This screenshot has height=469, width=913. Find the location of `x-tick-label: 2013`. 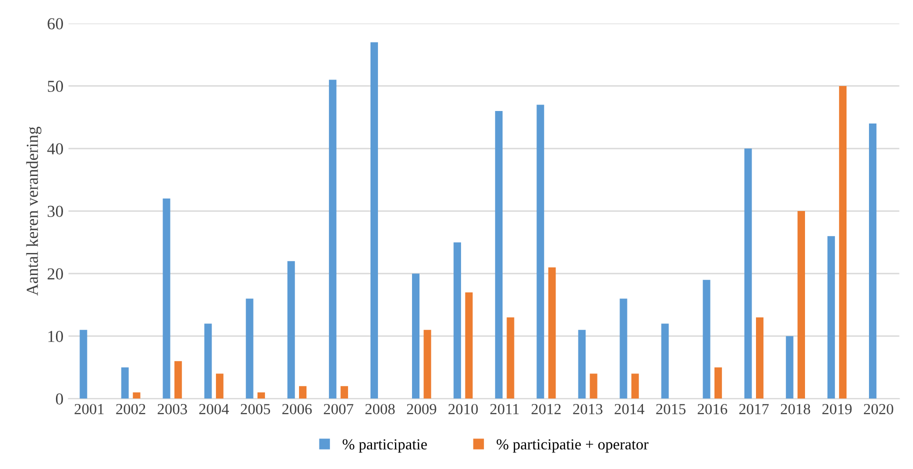

x-tick-label: 2013 is located at coordinates (587, 409).